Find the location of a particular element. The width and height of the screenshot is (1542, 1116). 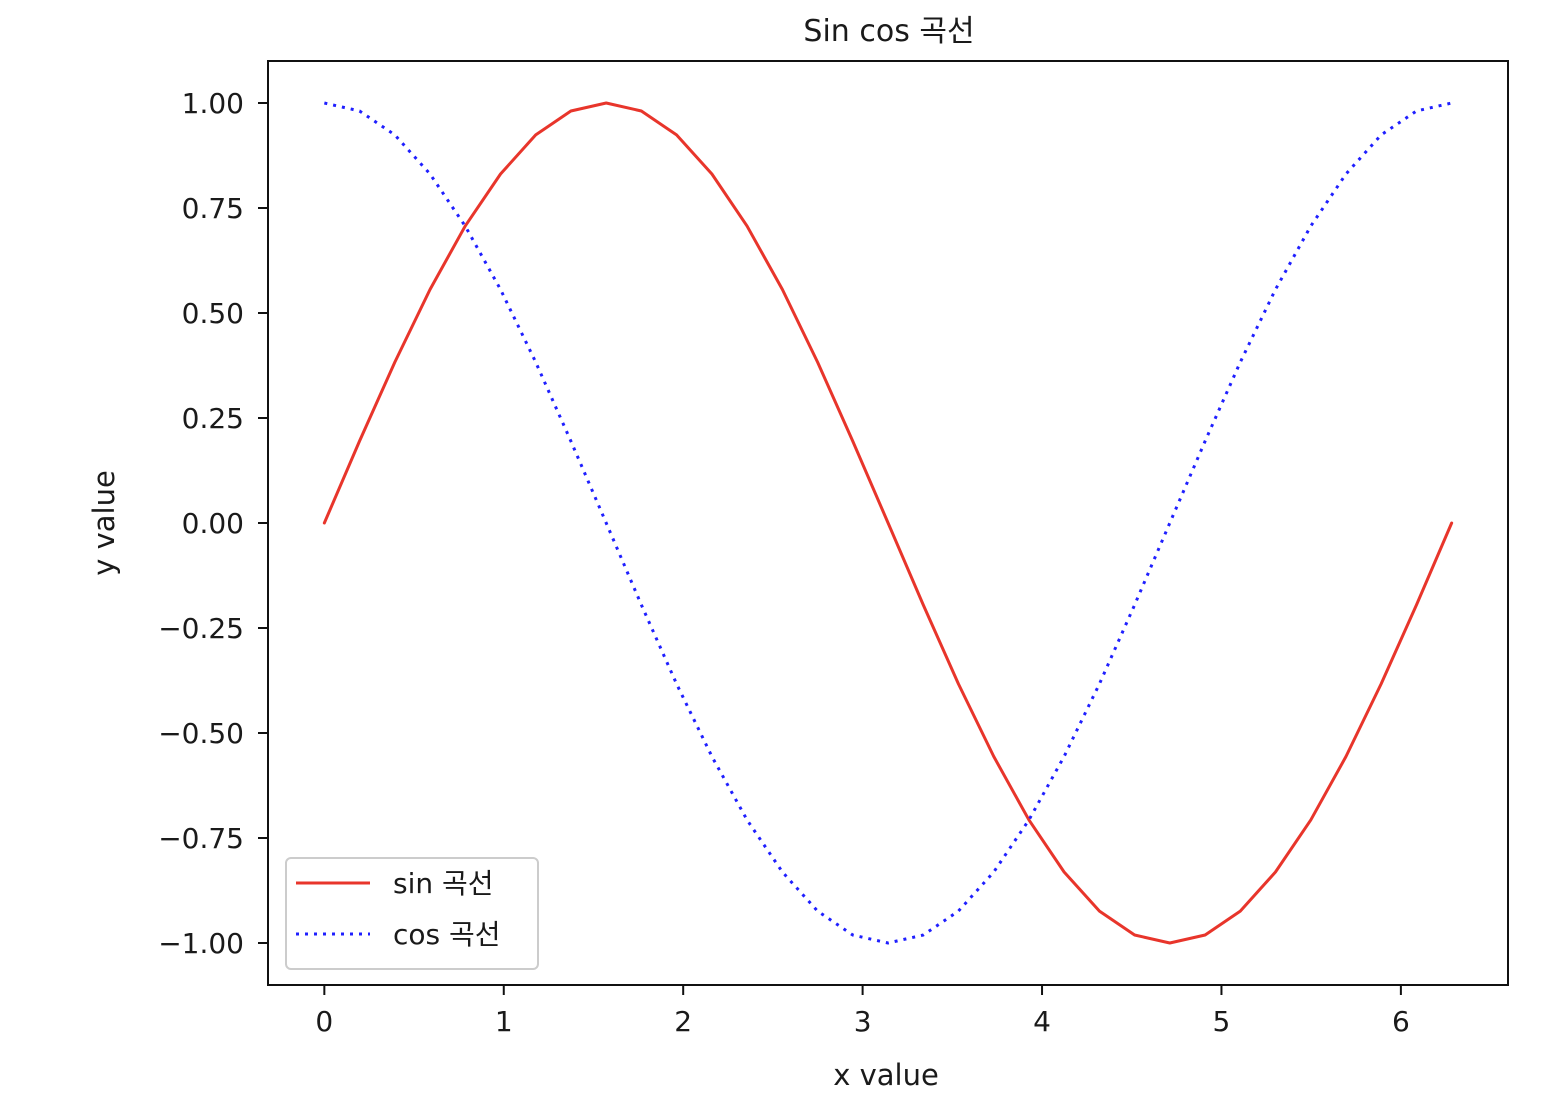

y-tick-label: 1.00 is located at coordinates (213, 103).